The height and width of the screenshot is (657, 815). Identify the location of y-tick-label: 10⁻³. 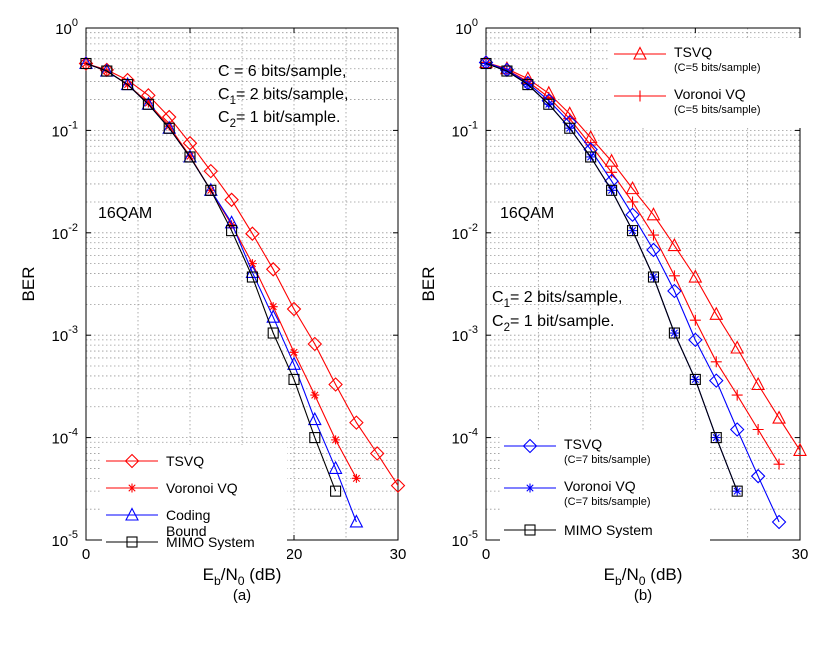
(65, 334).